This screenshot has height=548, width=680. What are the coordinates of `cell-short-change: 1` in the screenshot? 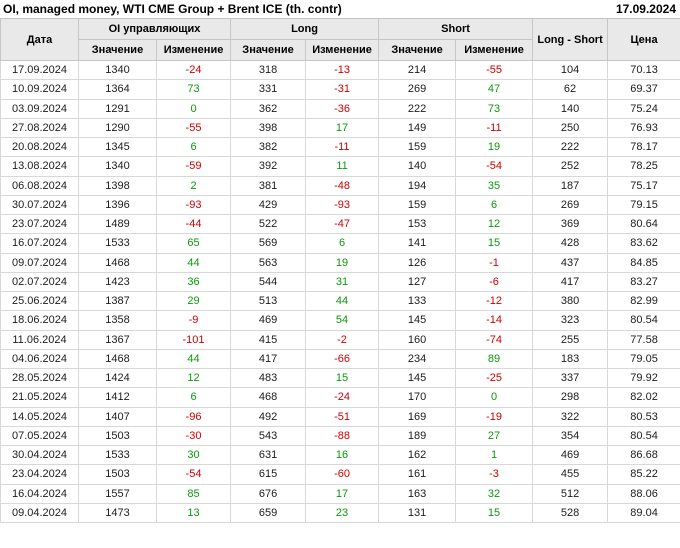 It's located at (494, 455).